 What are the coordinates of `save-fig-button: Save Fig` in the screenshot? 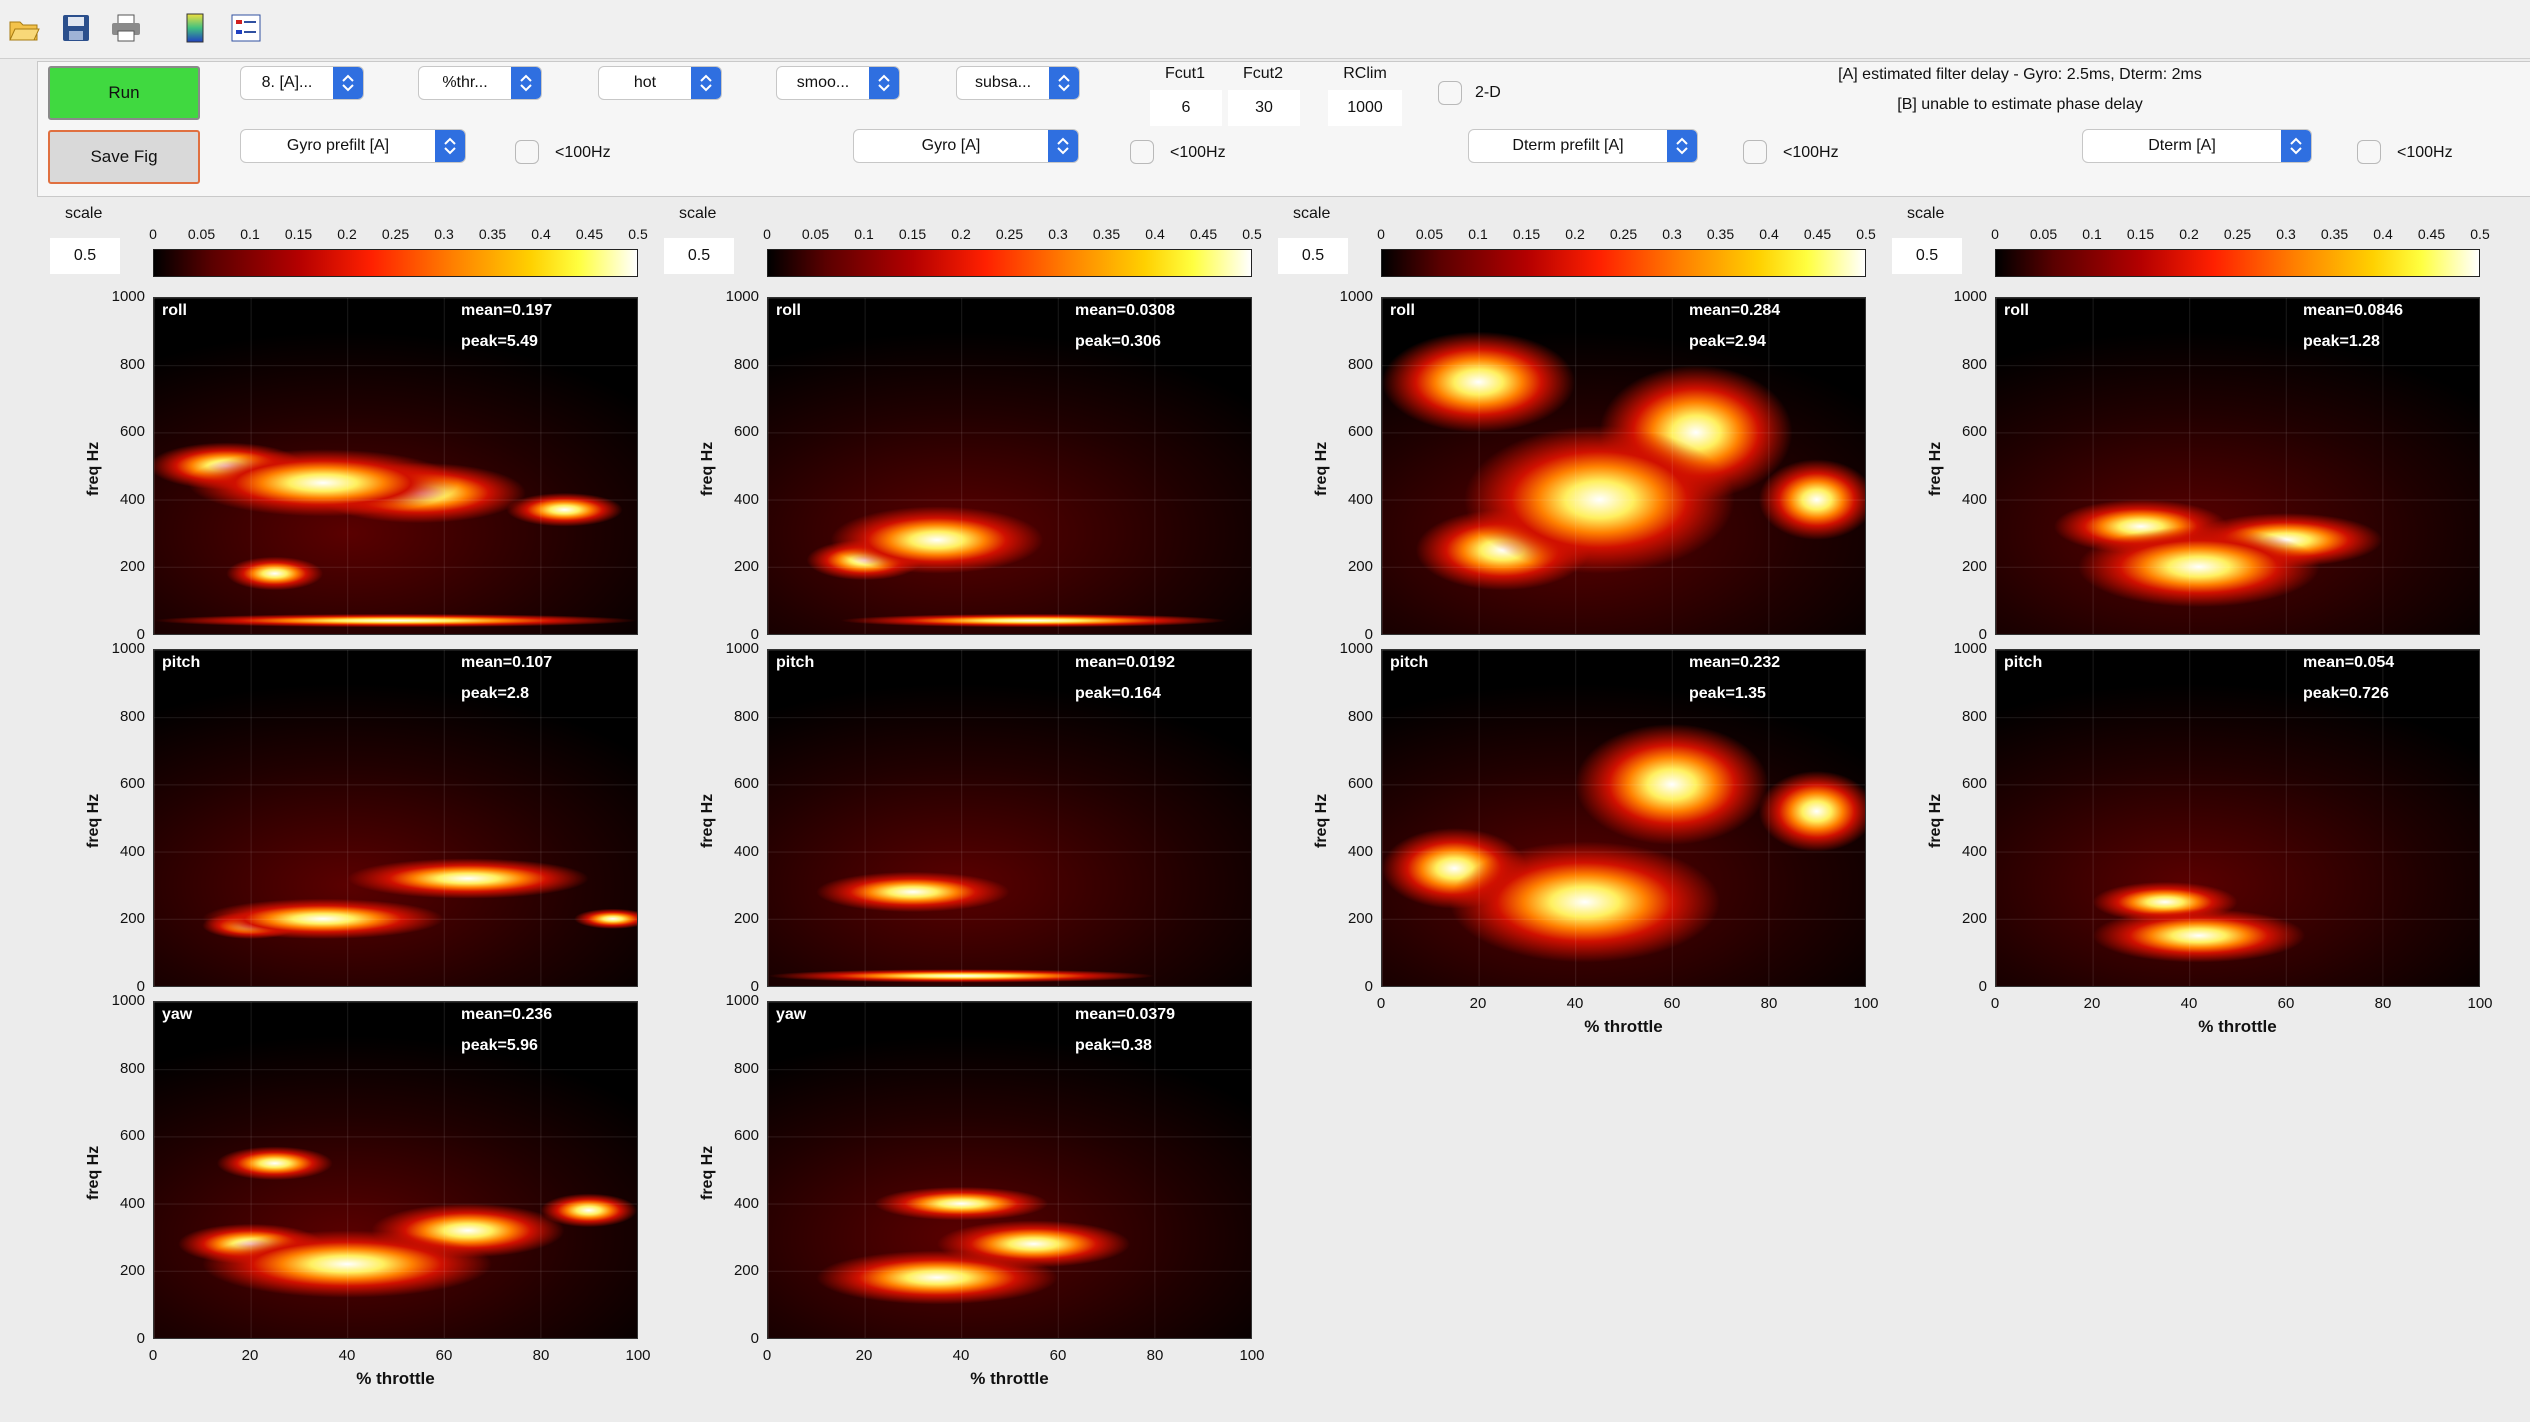 It's located at (124, 157).